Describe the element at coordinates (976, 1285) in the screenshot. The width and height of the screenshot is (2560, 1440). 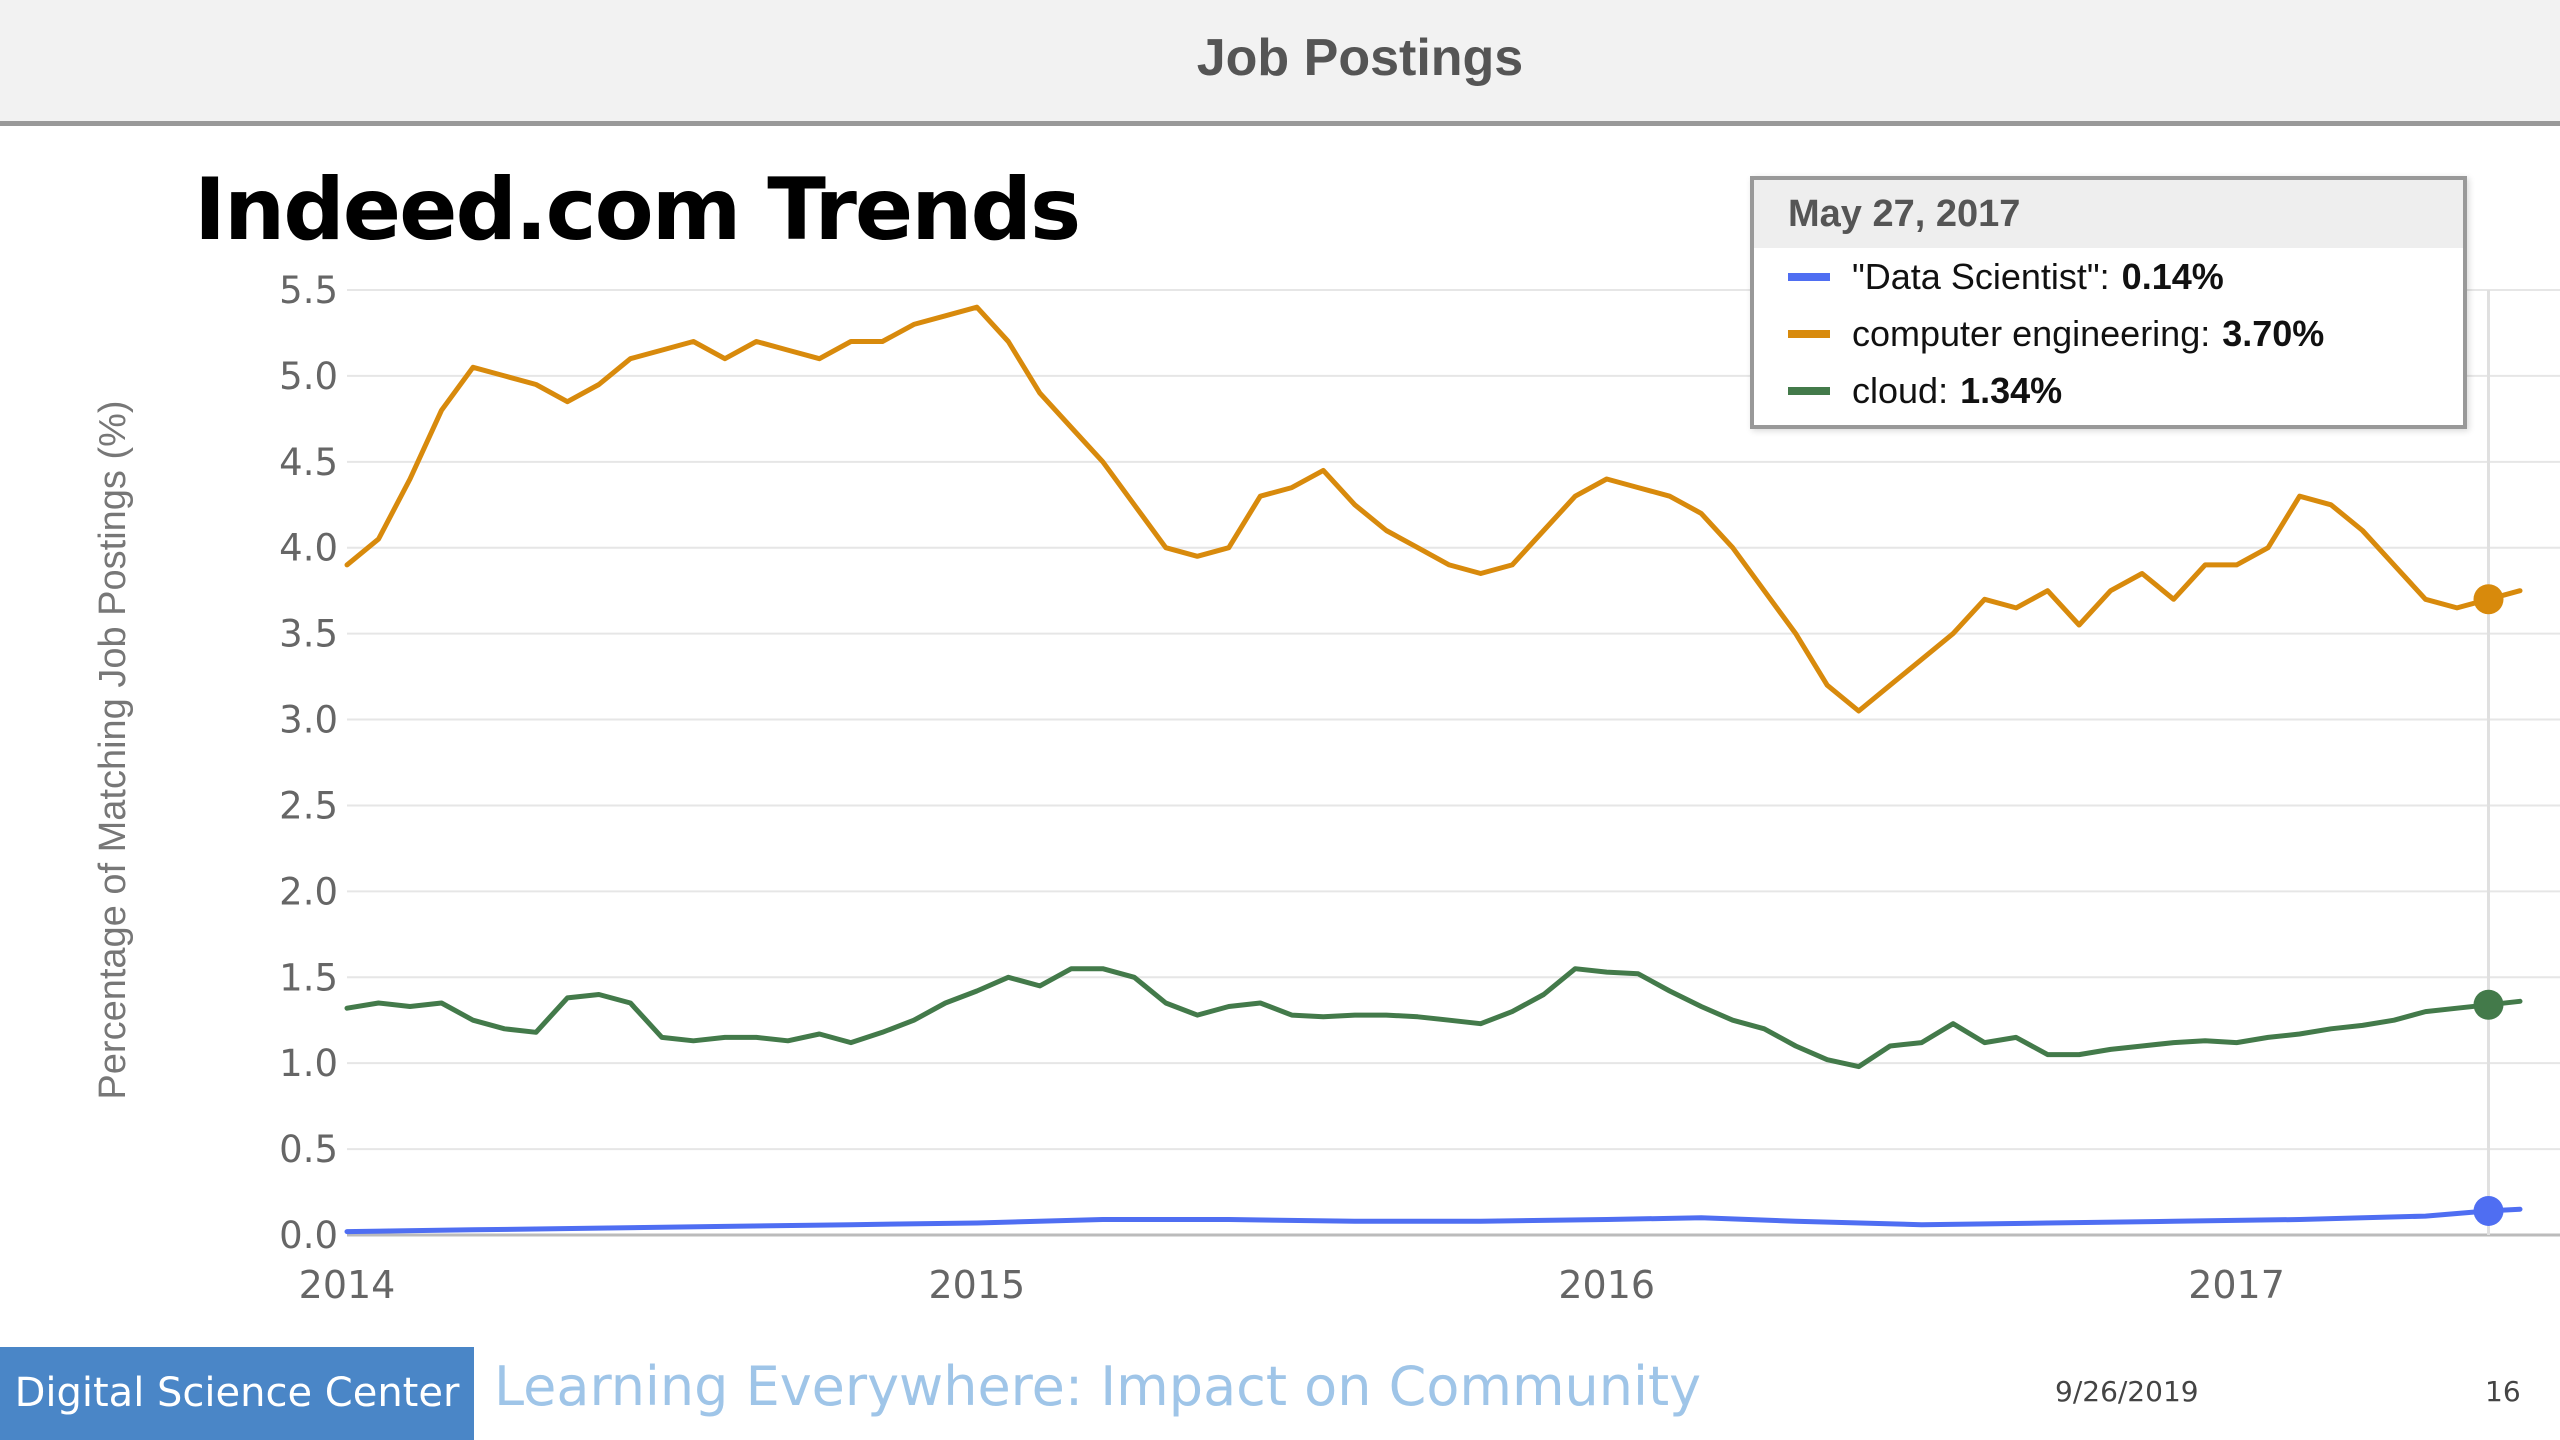
I see `x-tick-label: 2015` at that location.